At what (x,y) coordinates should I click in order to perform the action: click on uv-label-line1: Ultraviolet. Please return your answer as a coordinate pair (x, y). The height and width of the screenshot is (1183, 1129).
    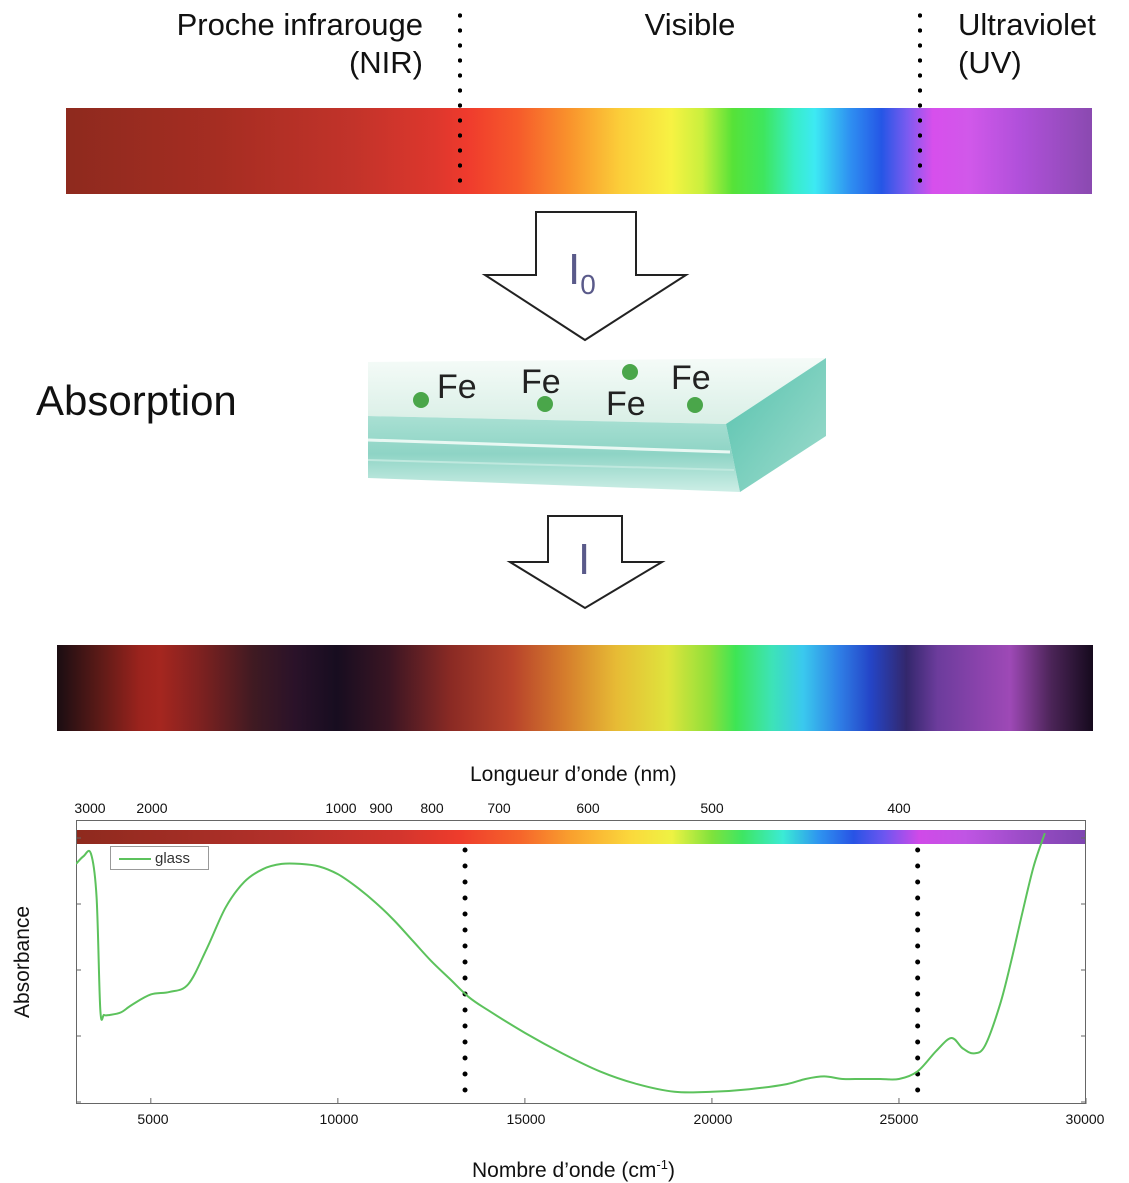
    Looking at the image, I should click on (1027, 24).